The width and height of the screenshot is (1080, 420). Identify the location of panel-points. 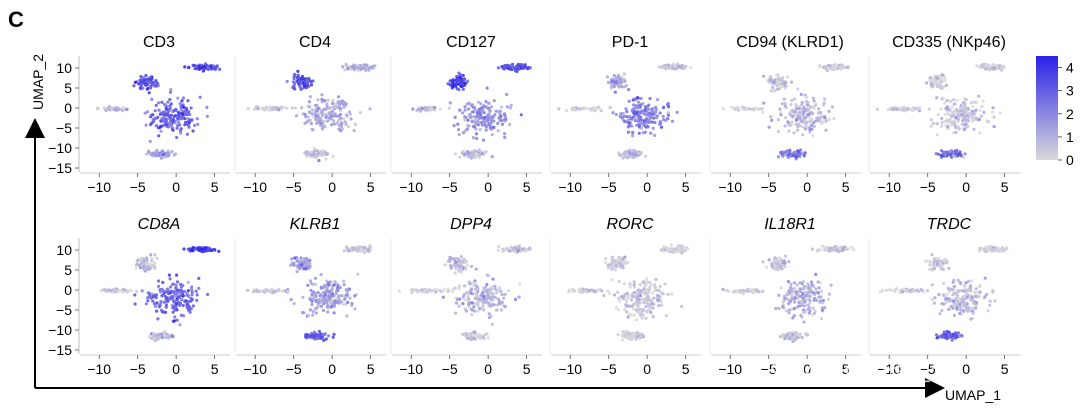
(628, 292).